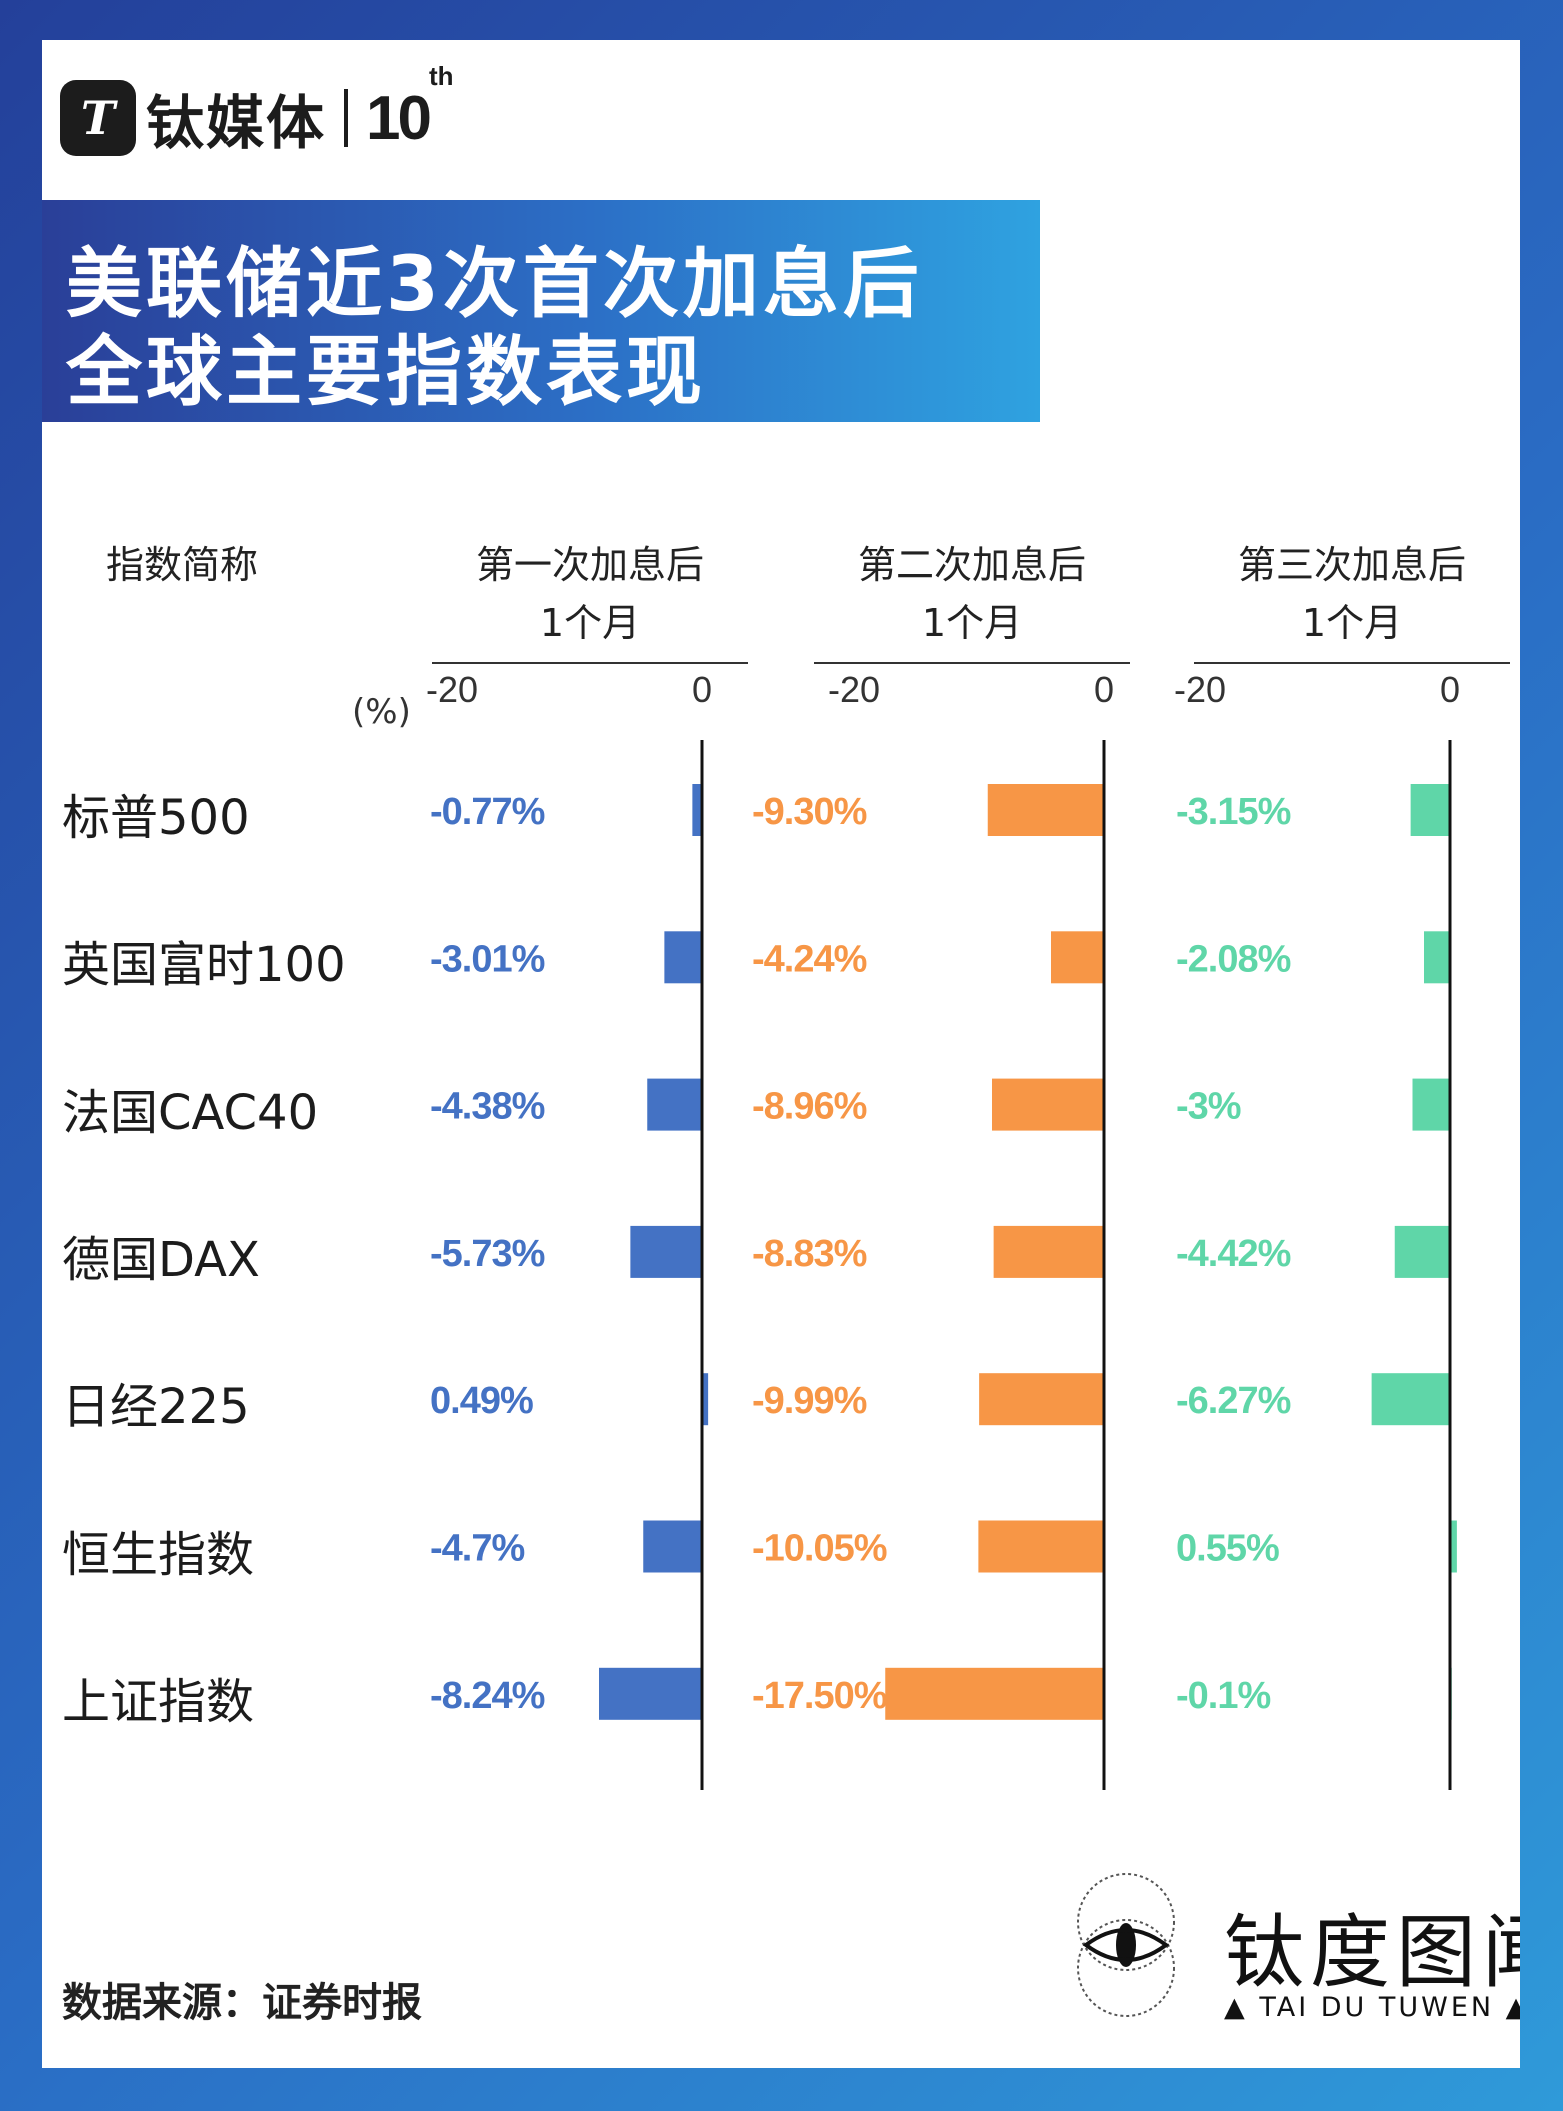 Image resolution: width=1563 pixels, height=2111 pixels. What do you see at coordinates (236, 123) in the screenshot?
I see `brand-name: 钛媒体` at bounding box center [236, 123].